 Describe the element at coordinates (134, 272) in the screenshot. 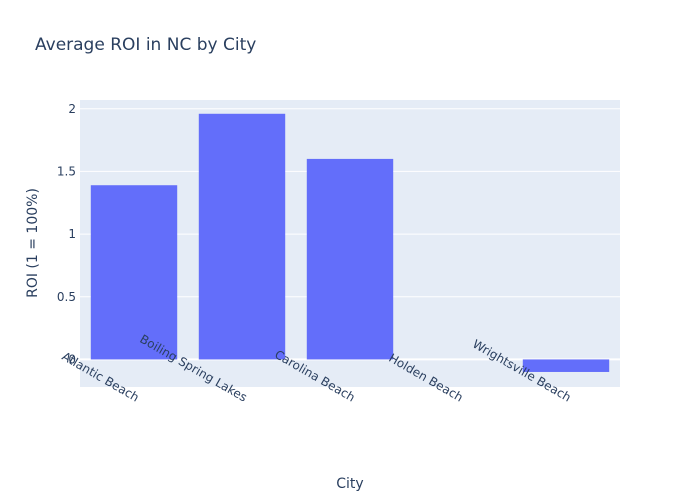

I see `bar-atlantic-beach` at that location.